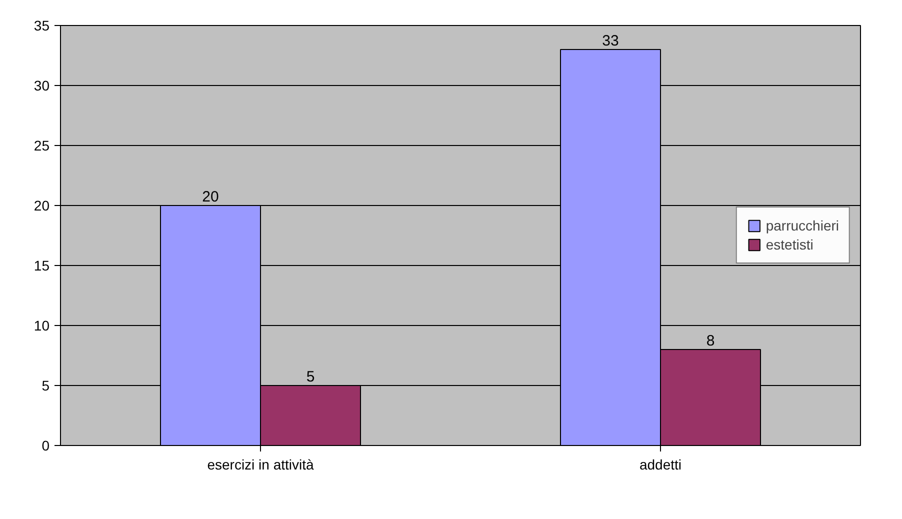 This screenshot has height=519, width=902. What do you see at coordinates (802, 226) in the screenshot?
I see `legend-label: parrucchieri` at bounding box center [802, 226].